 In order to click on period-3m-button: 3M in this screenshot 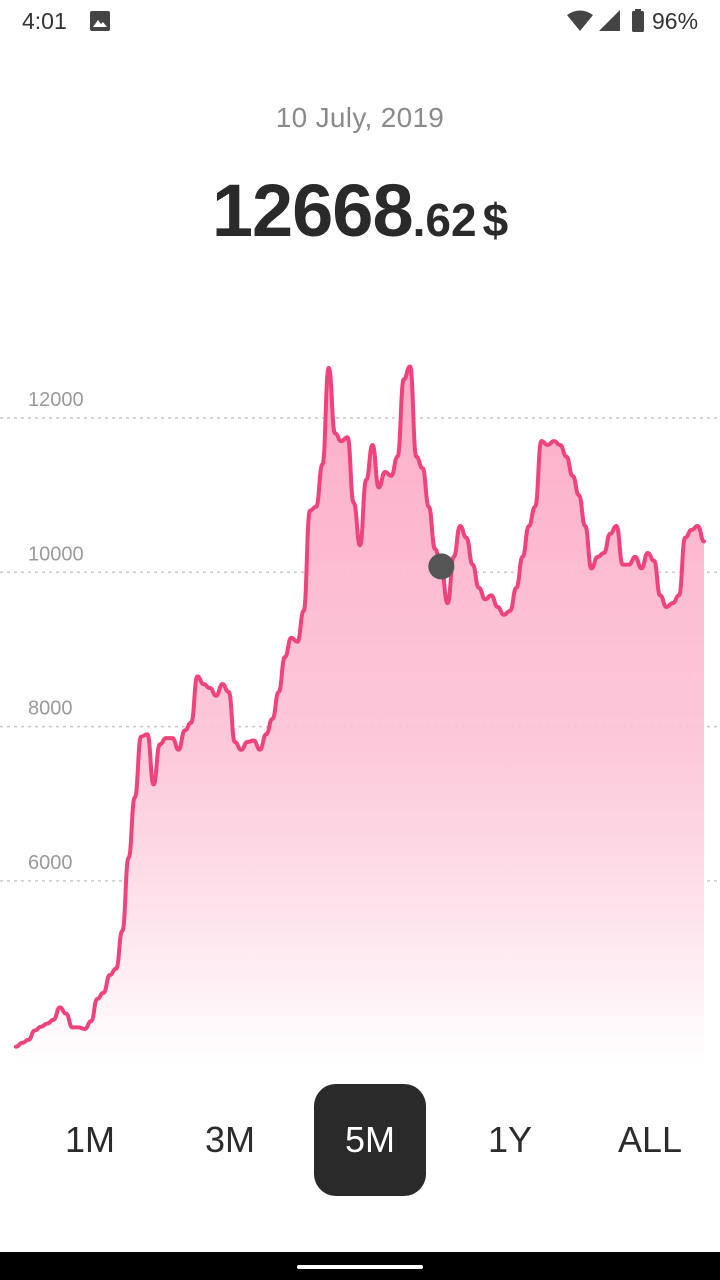, I will do `click(229, 1139)`.